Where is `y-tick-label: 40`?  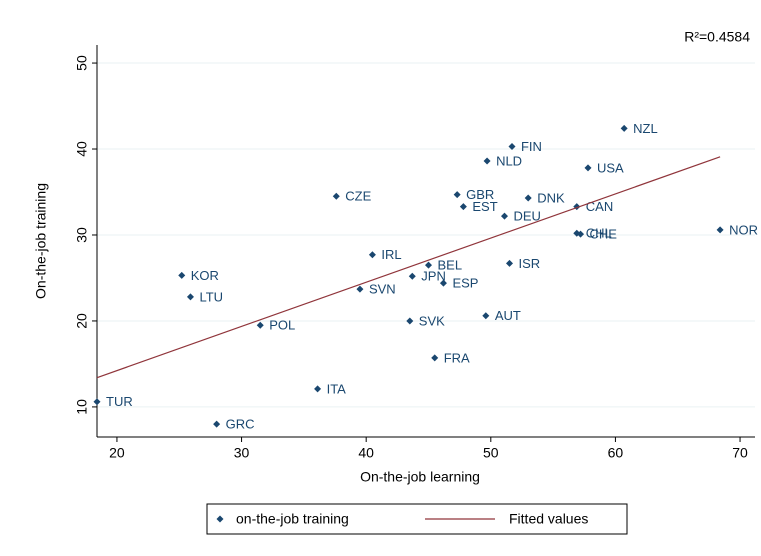
y-tick-label: 40 is located at coordinates (82, 149).